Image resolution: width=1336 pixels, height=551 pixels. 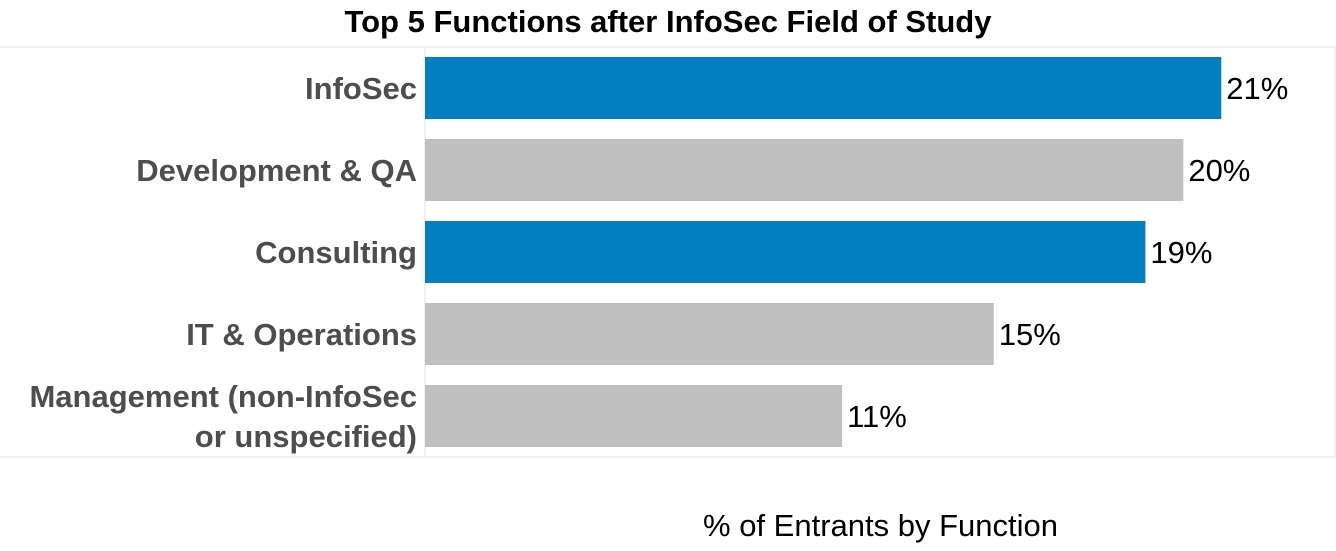 What do you see at coordinates (1030, 334) in the screenshot?
I see `value-label-4: 15%` at bounding box center [1030, 334].